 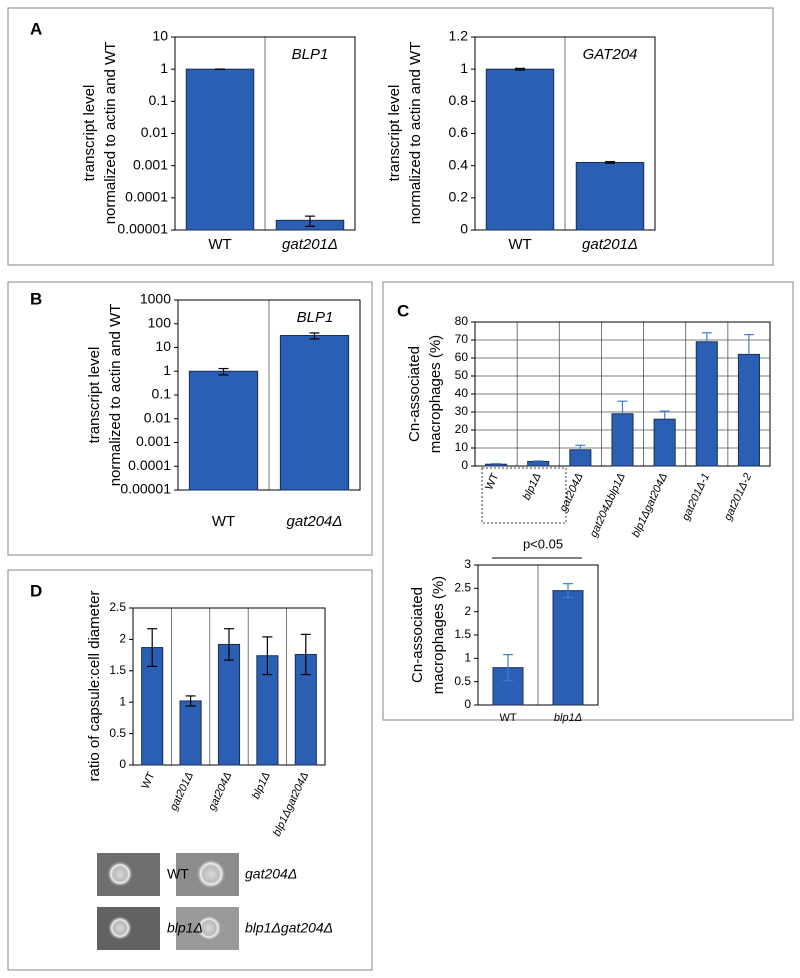 I want to click on y-tick-label: 30, so click(x=462, y=411).